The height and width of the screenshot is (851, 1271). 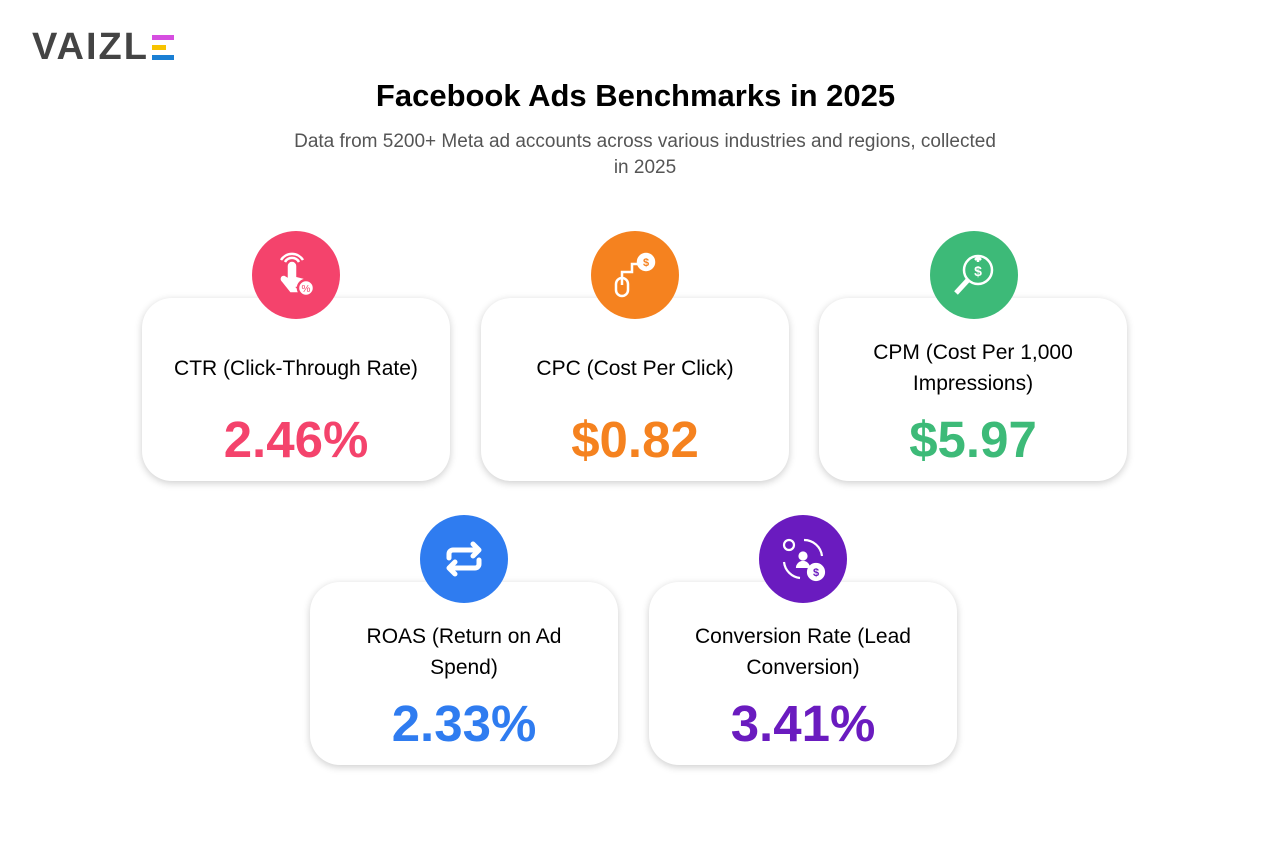 I want to click on metric-value: 2.46%, so click(x=296, y=439).